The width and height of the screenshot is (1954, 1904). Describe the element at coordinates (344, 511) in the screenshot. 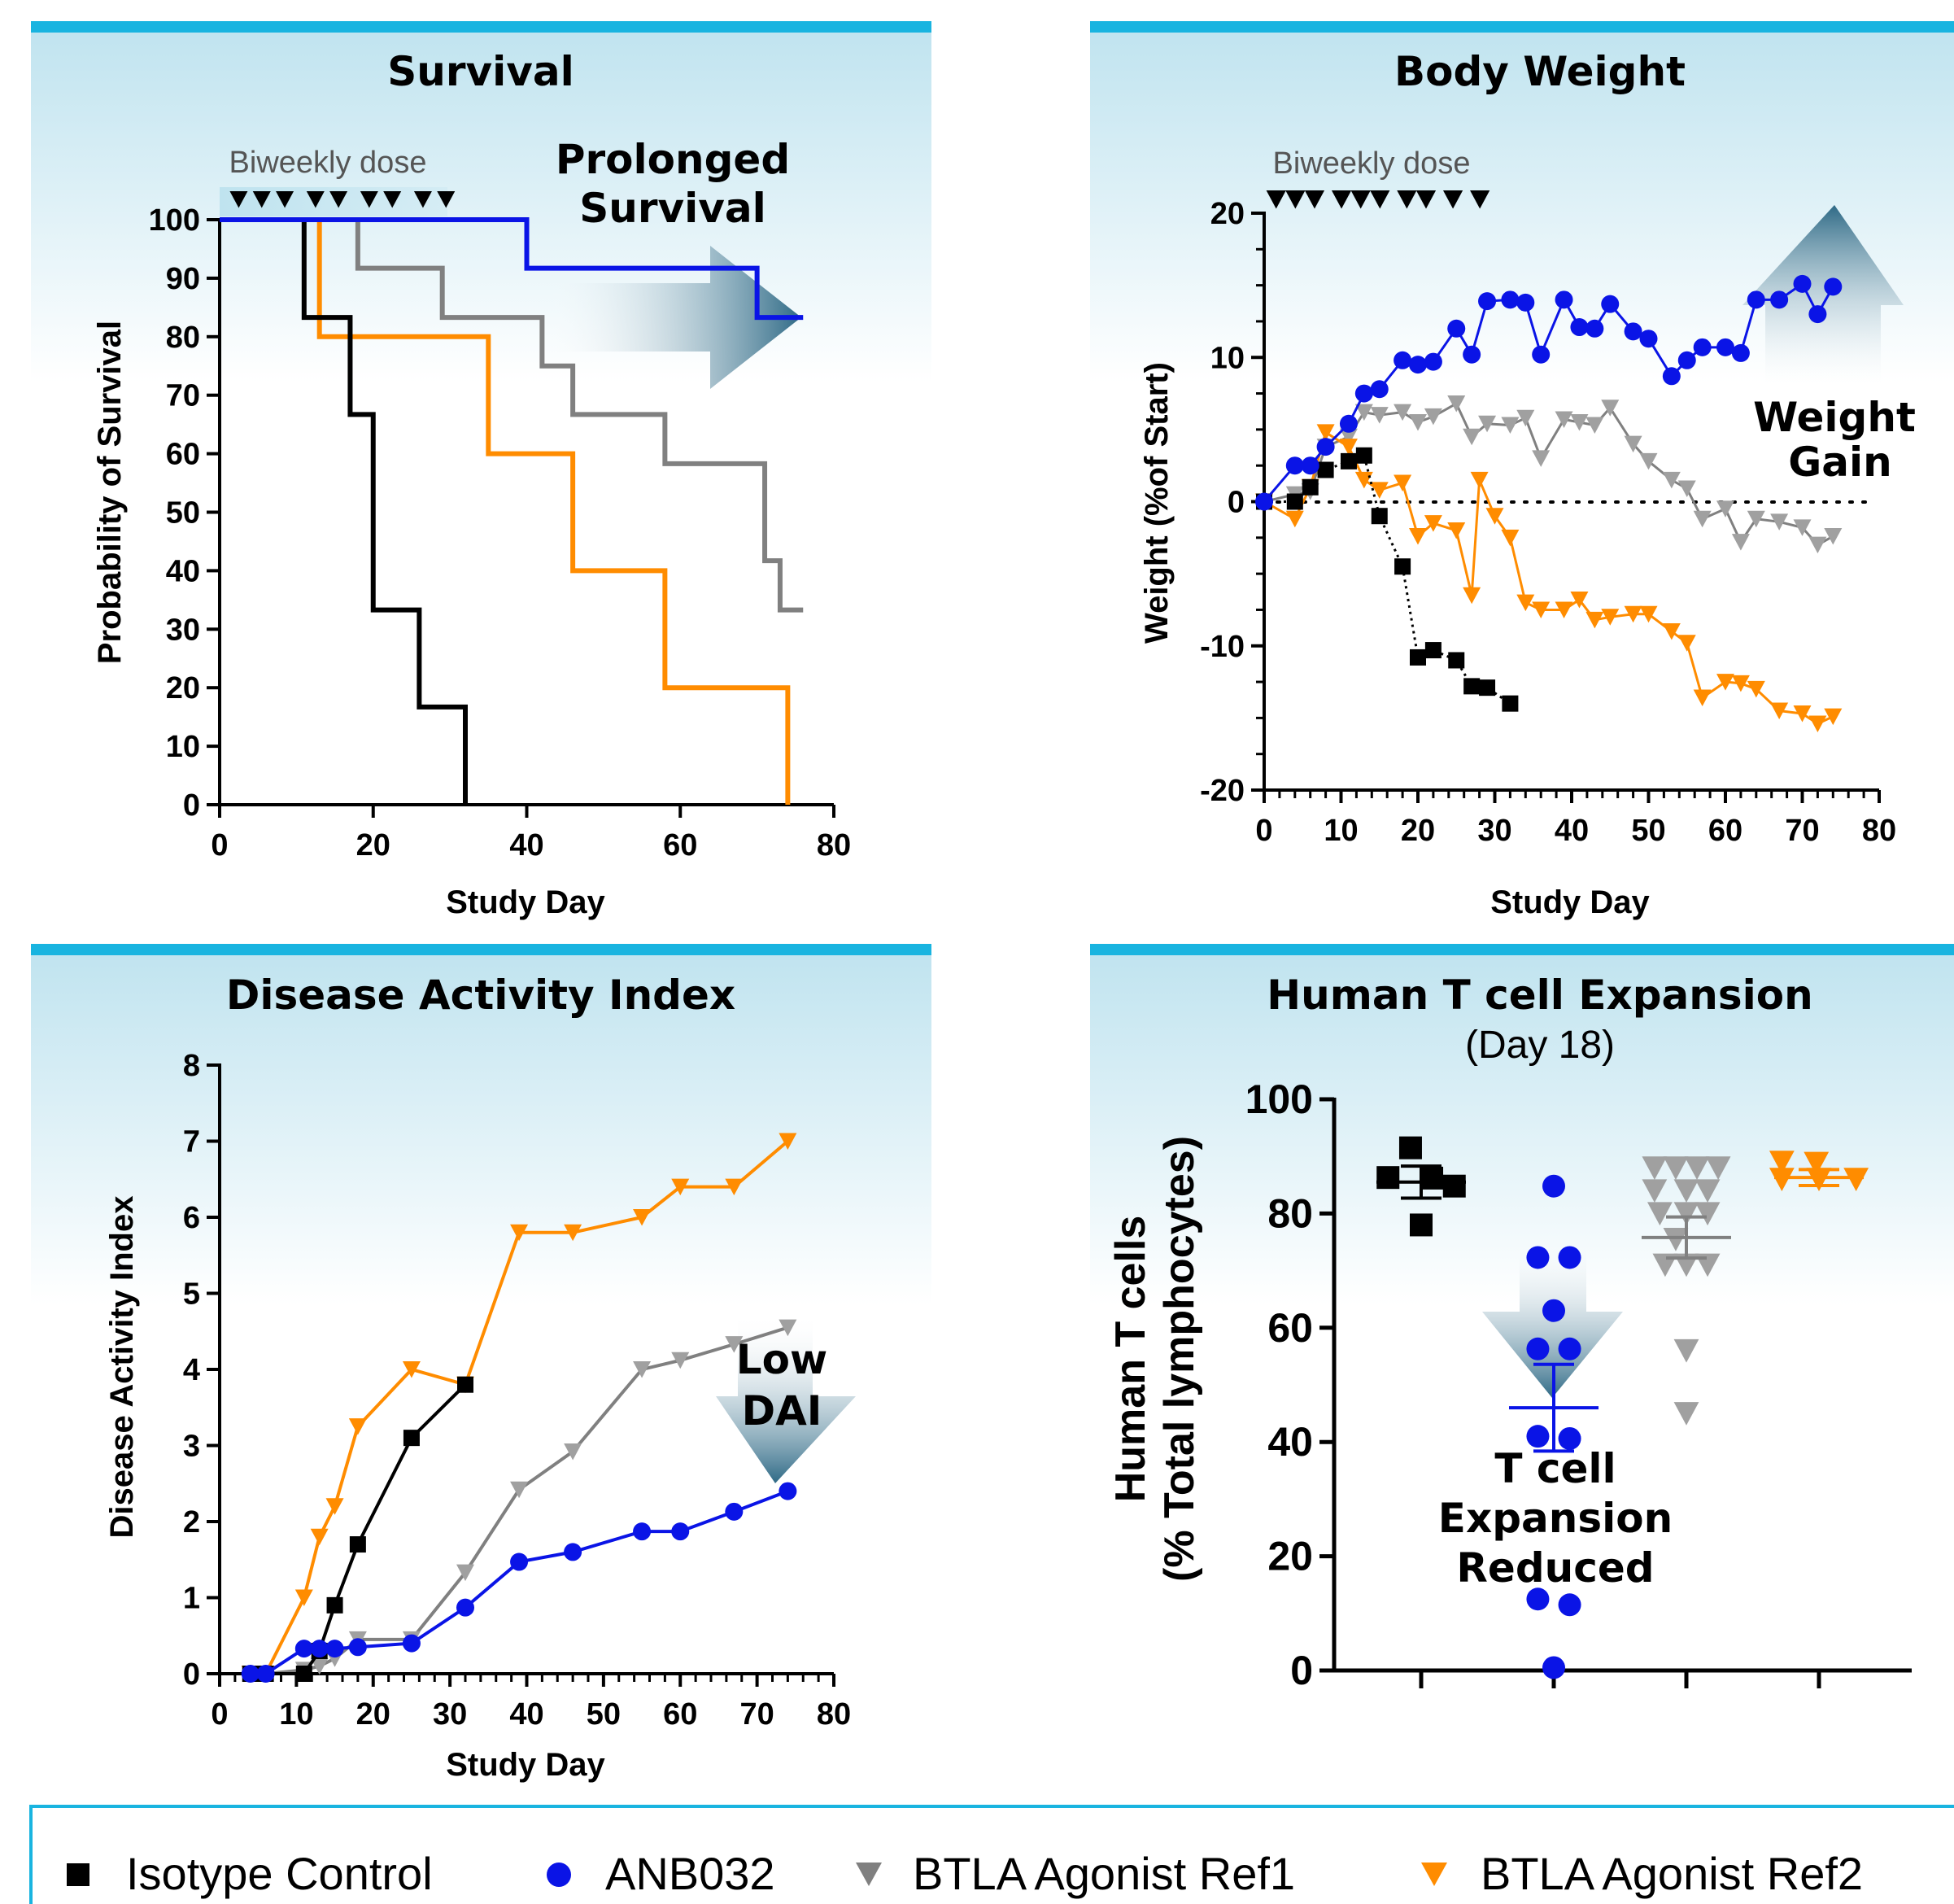

I see `survival-curve-isotype-control` at that location.